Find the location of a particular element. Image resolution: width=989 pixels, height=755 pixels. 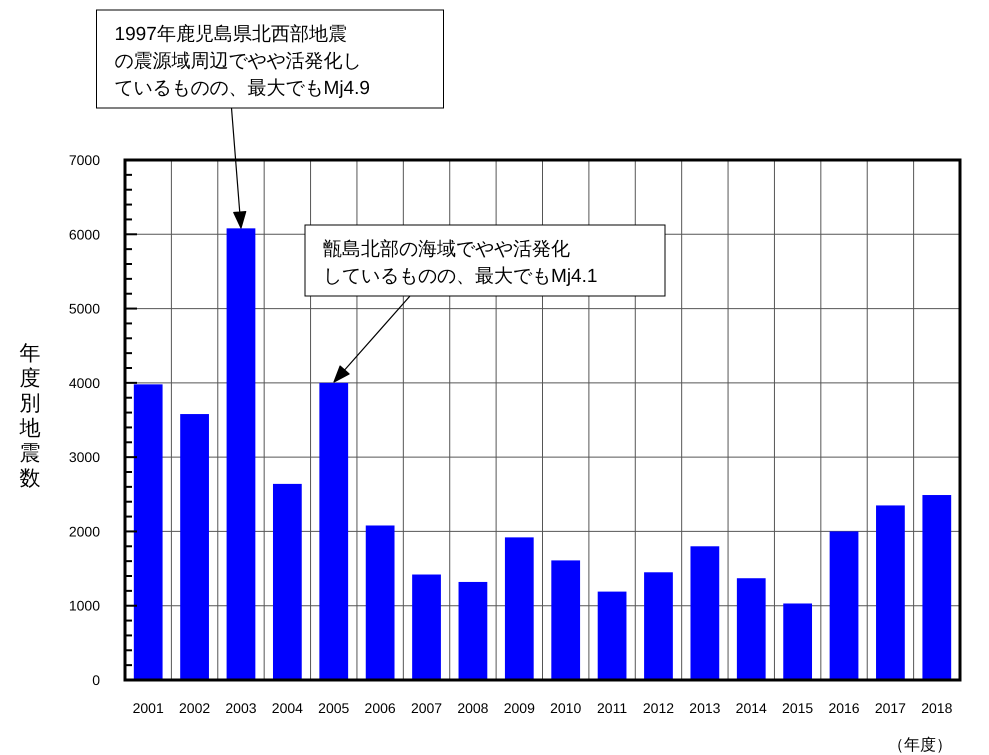

y-tick-label: 2000 is located at coordinates (84, 531).